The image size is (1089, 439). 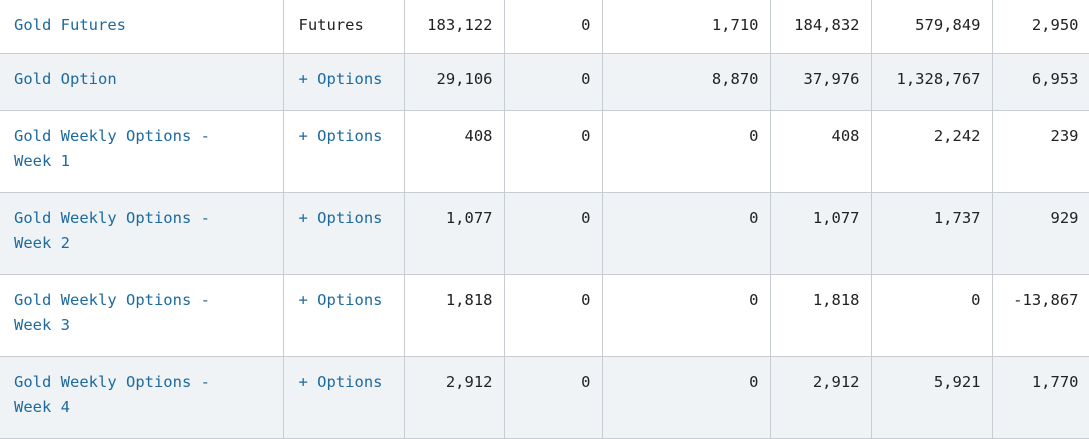 What do you see at coordinates (1040, 233) in the screenshot?
I see `value-cell: 929` at bounding box center [1040, 233].